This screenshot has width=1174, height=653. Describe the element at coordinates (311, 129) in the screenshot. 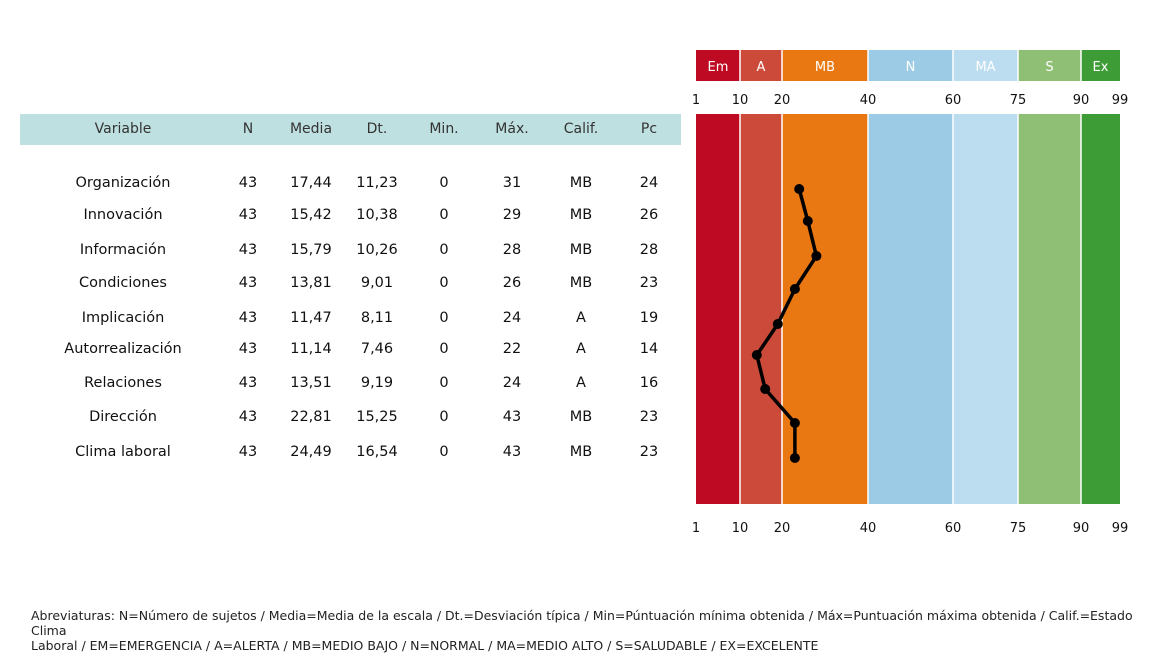

I see `column-header: Media` at that location.